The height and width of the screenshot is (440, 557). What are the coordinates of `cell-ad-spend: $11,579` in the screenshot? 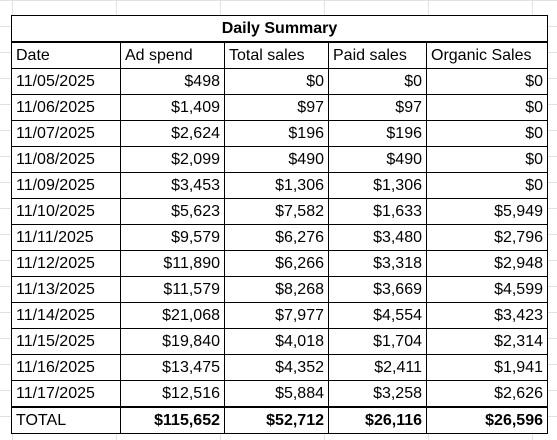 It's located at (172, 289).